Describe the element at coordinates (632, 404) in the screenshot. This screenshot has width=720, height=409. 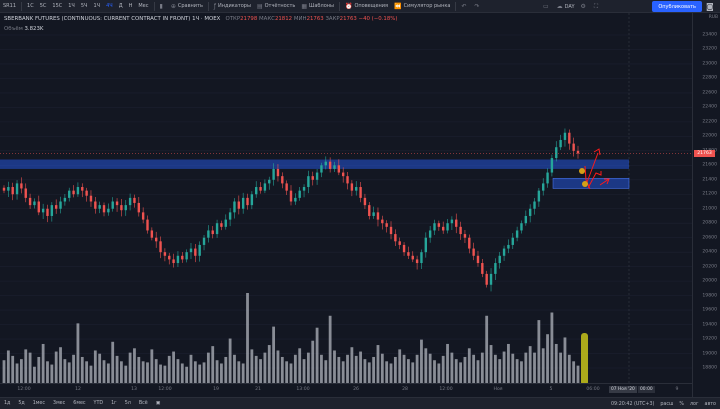
I see `clock-label: 09:20:42 (UTC+3)` at that location.